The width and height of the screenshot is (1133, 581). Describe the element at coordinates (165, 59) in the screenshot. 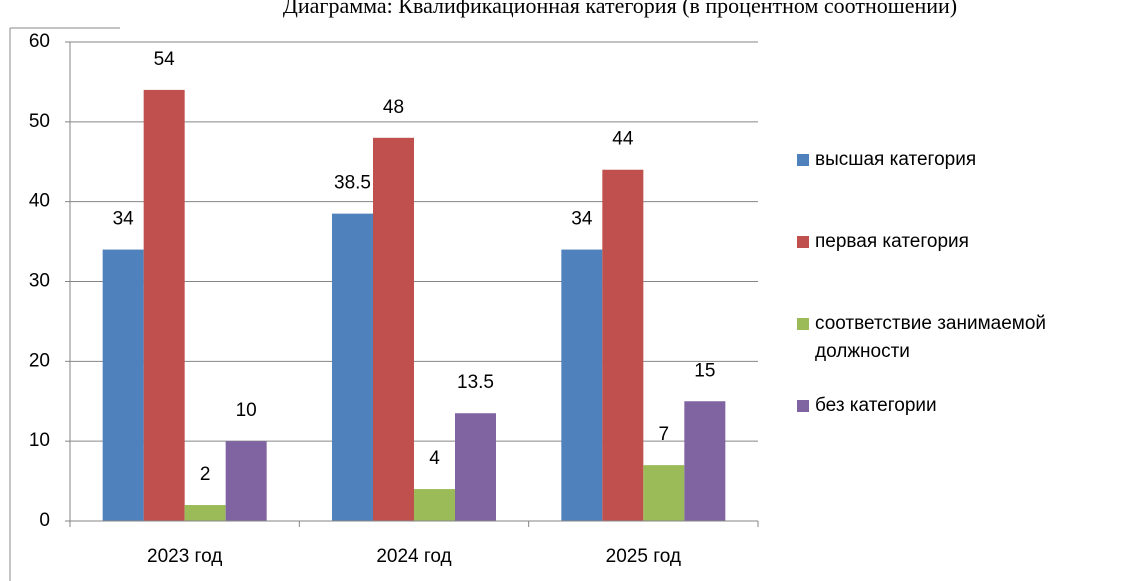

I see `value-label: 54` at that location.